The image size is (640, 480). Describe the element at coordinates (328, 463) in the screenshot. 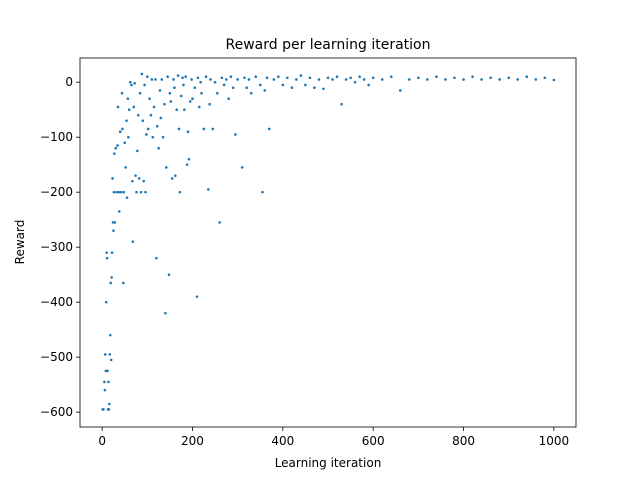

I see `x-axis-label: Learning iteration` at that location.